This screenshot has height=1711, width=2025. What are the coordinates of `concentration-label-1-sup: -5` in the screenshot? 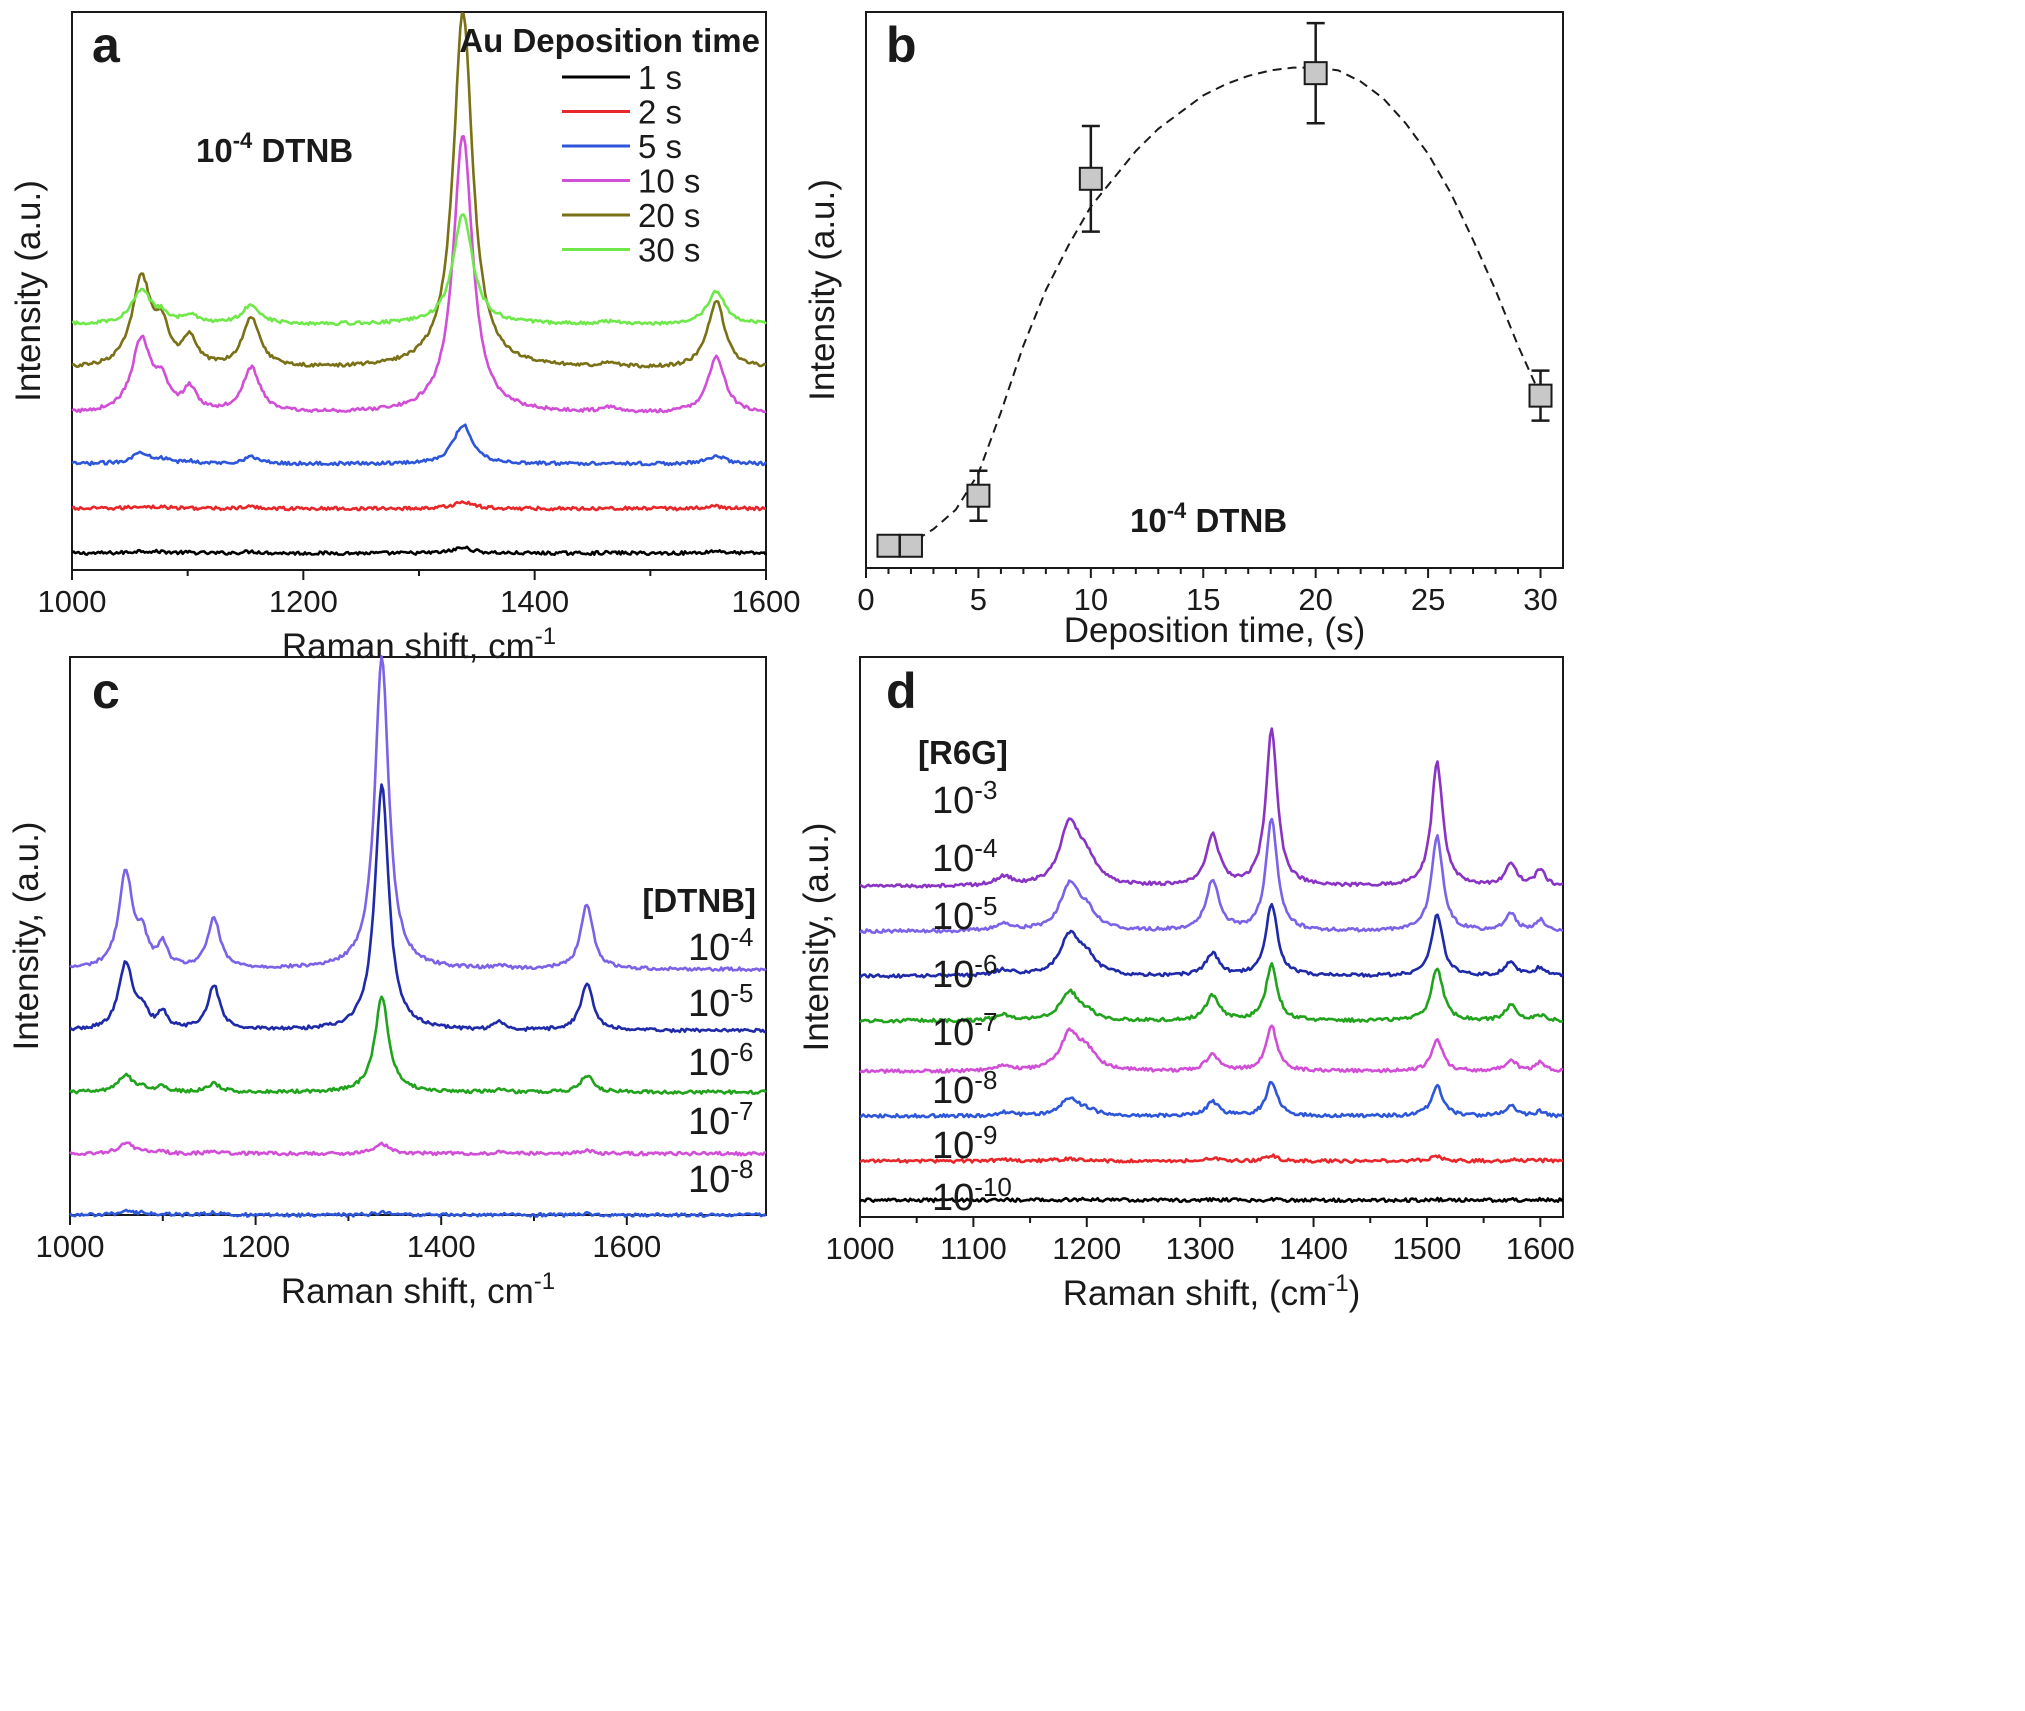 It's located at (741, 993).